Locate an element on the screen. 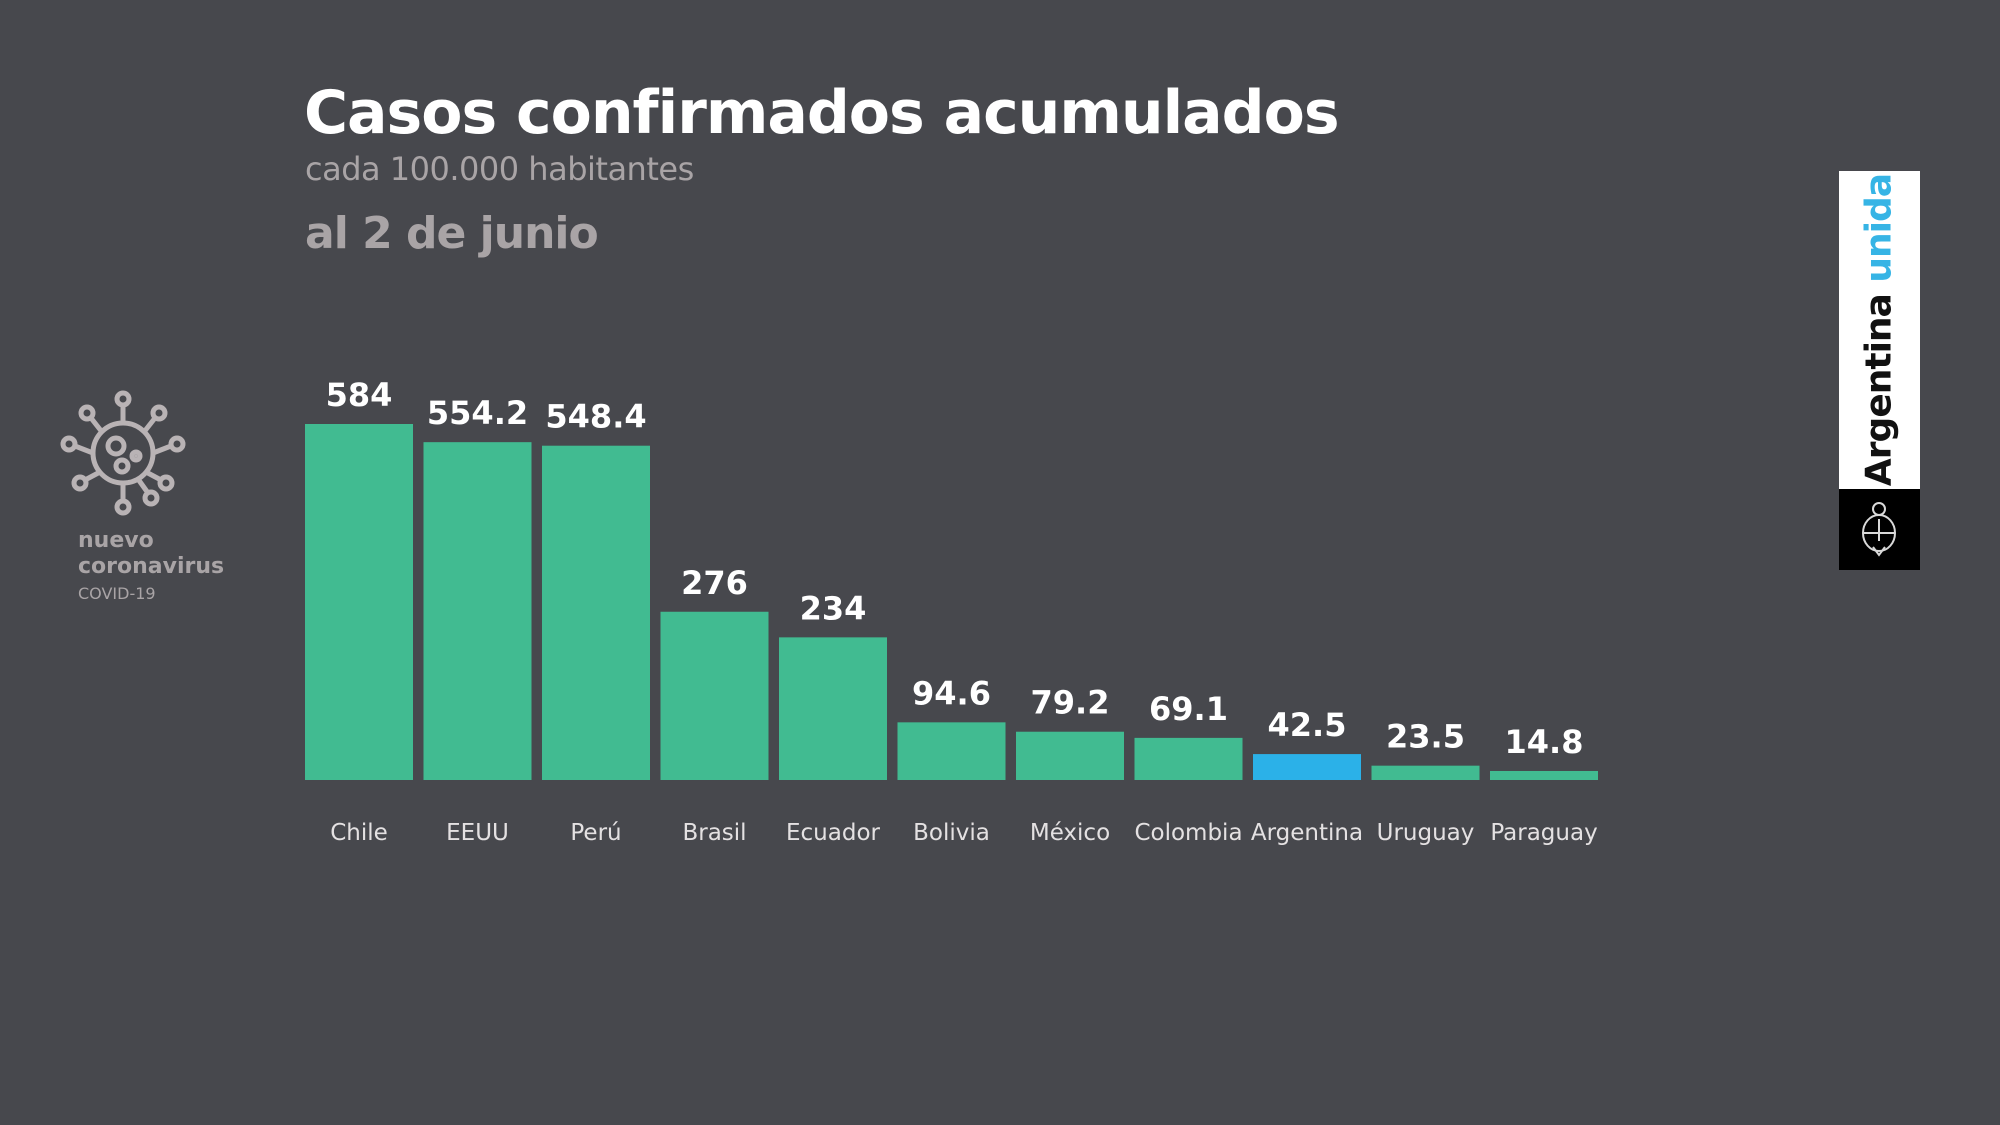 Image resolution: width=2000 pixels, height=1125 pixels. value-label: 42.5 is located at coordinates (1307, 725).